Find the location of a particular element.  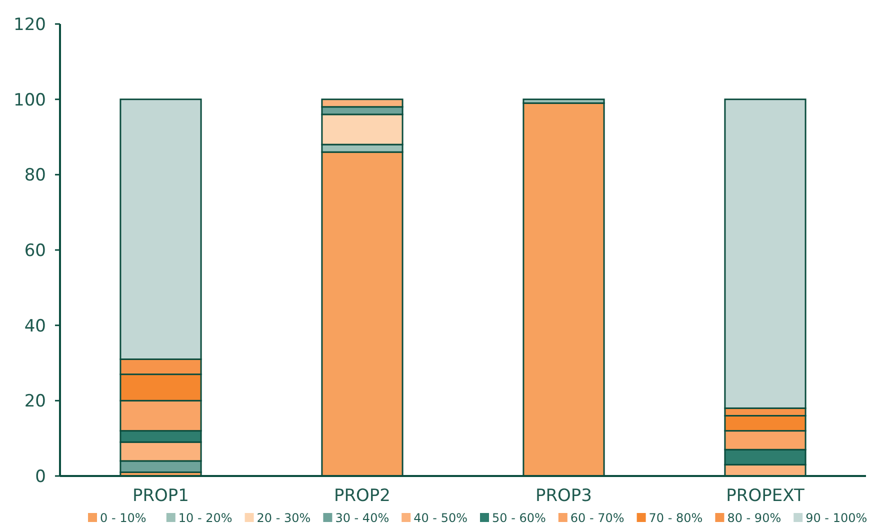

x-tick-label: PROPEXT is located at coordinates (765, 496).